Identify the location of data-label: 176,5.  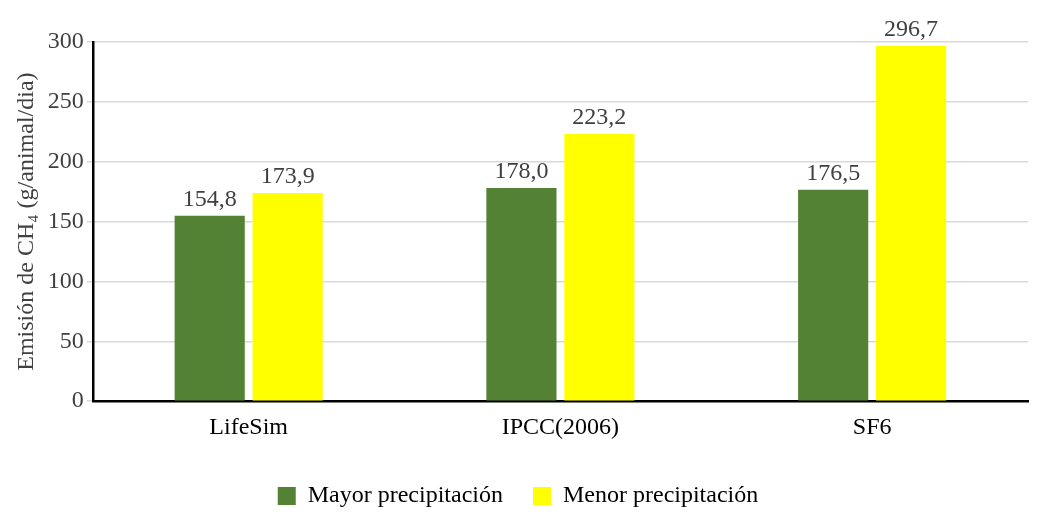
(833, 172).